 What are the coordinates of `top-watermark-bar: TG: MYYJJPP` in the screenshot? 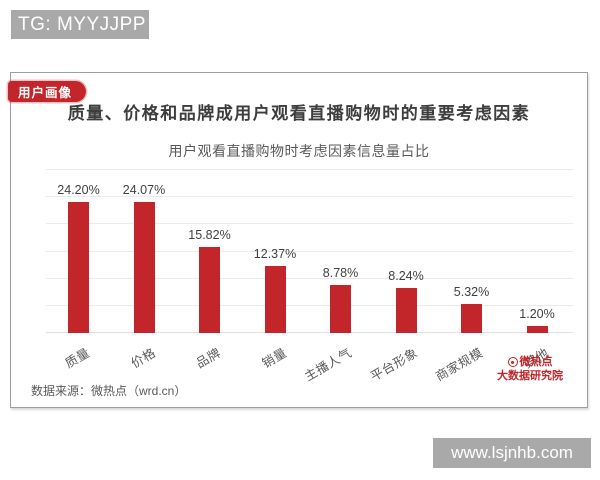 It's located at (80, 24).